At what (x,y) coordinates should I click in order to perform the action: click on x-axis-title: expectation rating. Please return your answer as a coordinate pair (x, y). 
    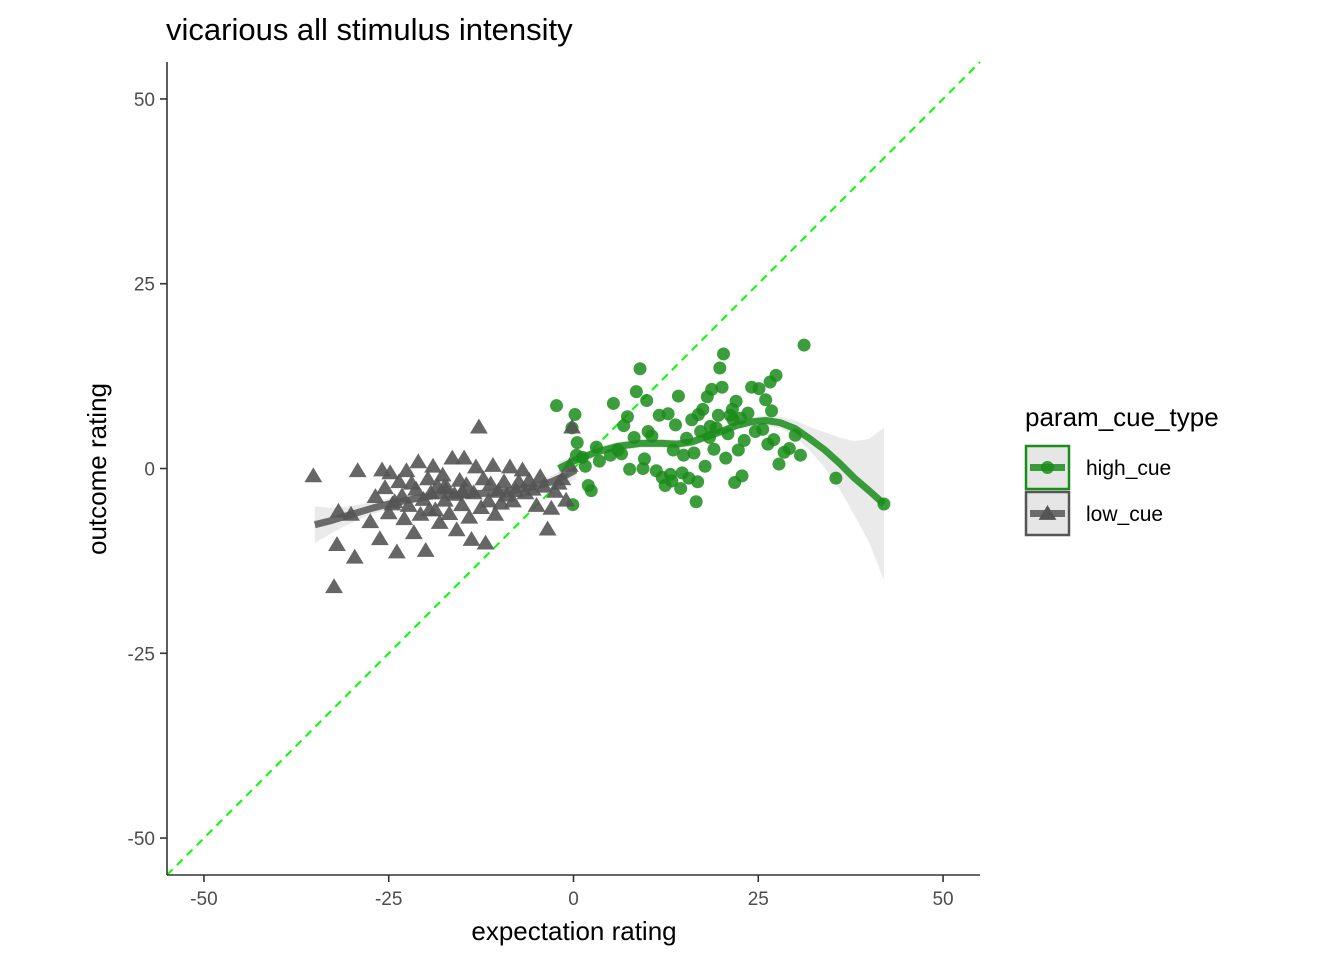
    Looking at the image, I should click on (573, 931).